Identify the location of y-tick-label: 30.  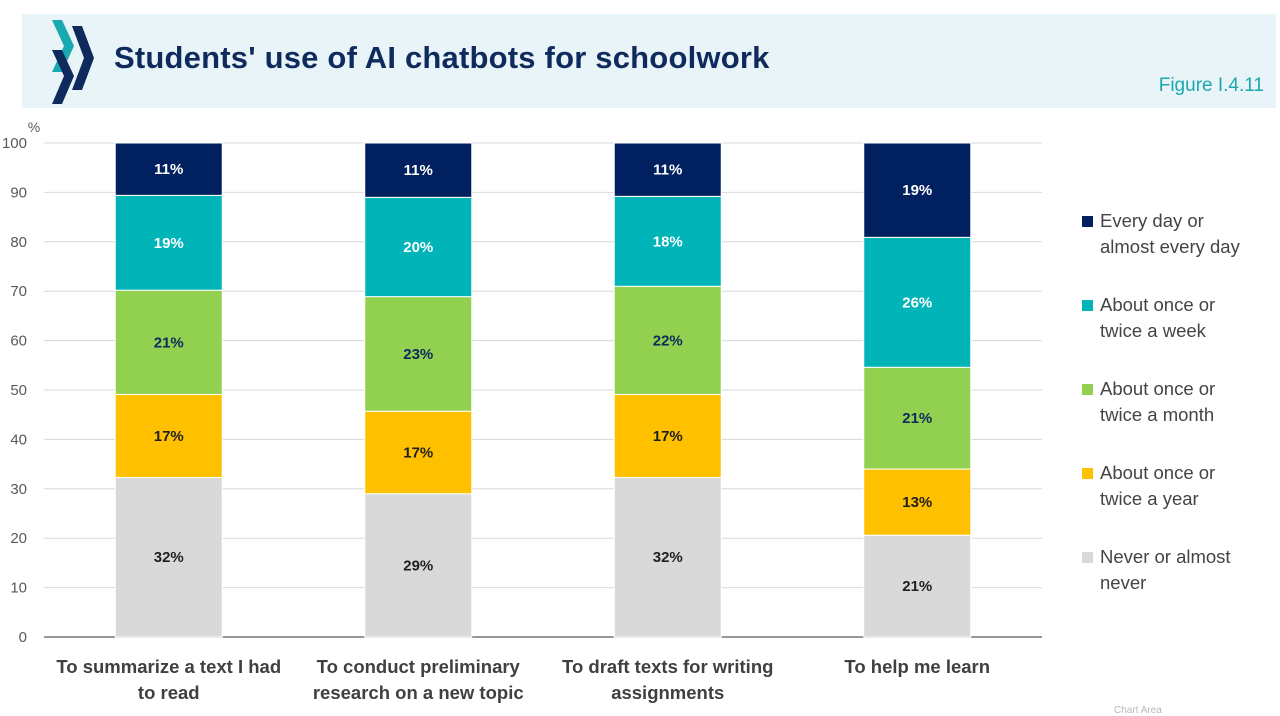
(18, 489).